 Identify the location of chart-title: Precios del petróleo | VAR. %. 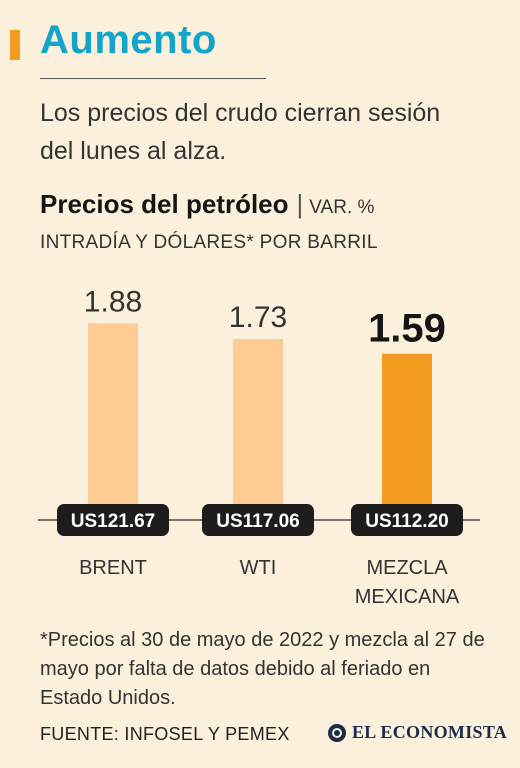
(275, 206).